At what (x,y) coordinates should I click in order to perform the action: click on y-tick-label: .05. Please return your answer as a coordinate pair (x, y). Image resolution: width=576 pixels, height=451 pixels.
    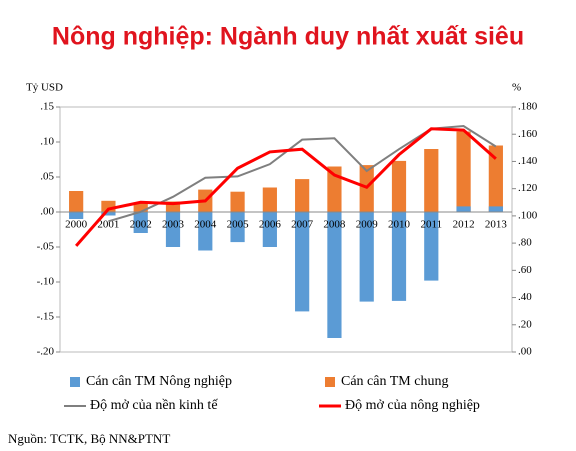
    Looking at the image, I should click on (47, 177).